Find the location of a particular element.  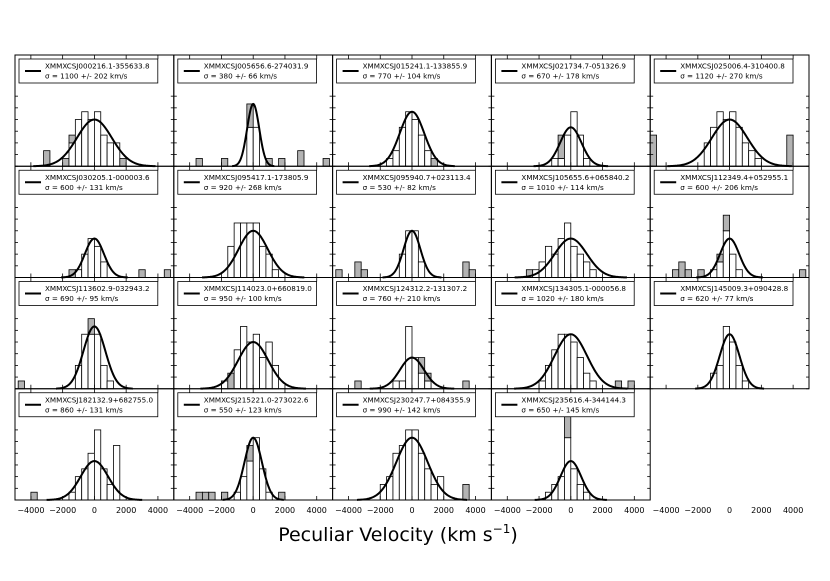

legend-cluster-name: XMMXCSJ005656.6-274031.9 is located at coordinates (256, 66).